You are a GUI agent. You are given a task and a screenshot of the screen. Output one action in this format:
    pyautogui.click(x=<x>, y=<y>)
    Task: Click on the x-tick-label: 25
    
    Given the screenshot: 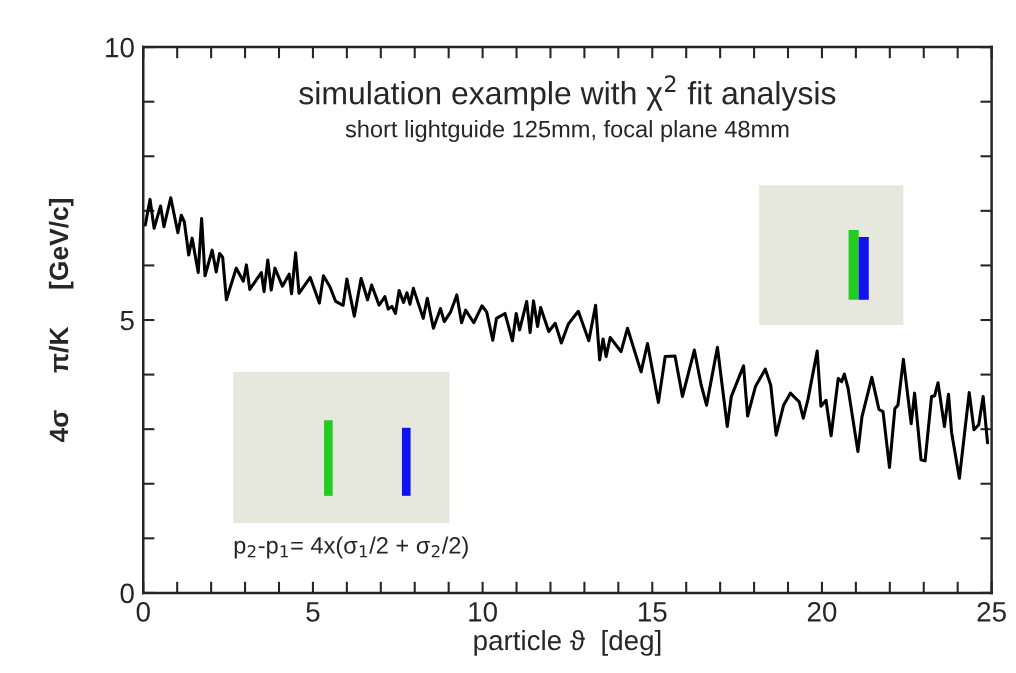 What is the action you would take?
    pyautogui.click(x=991, y=611)
    